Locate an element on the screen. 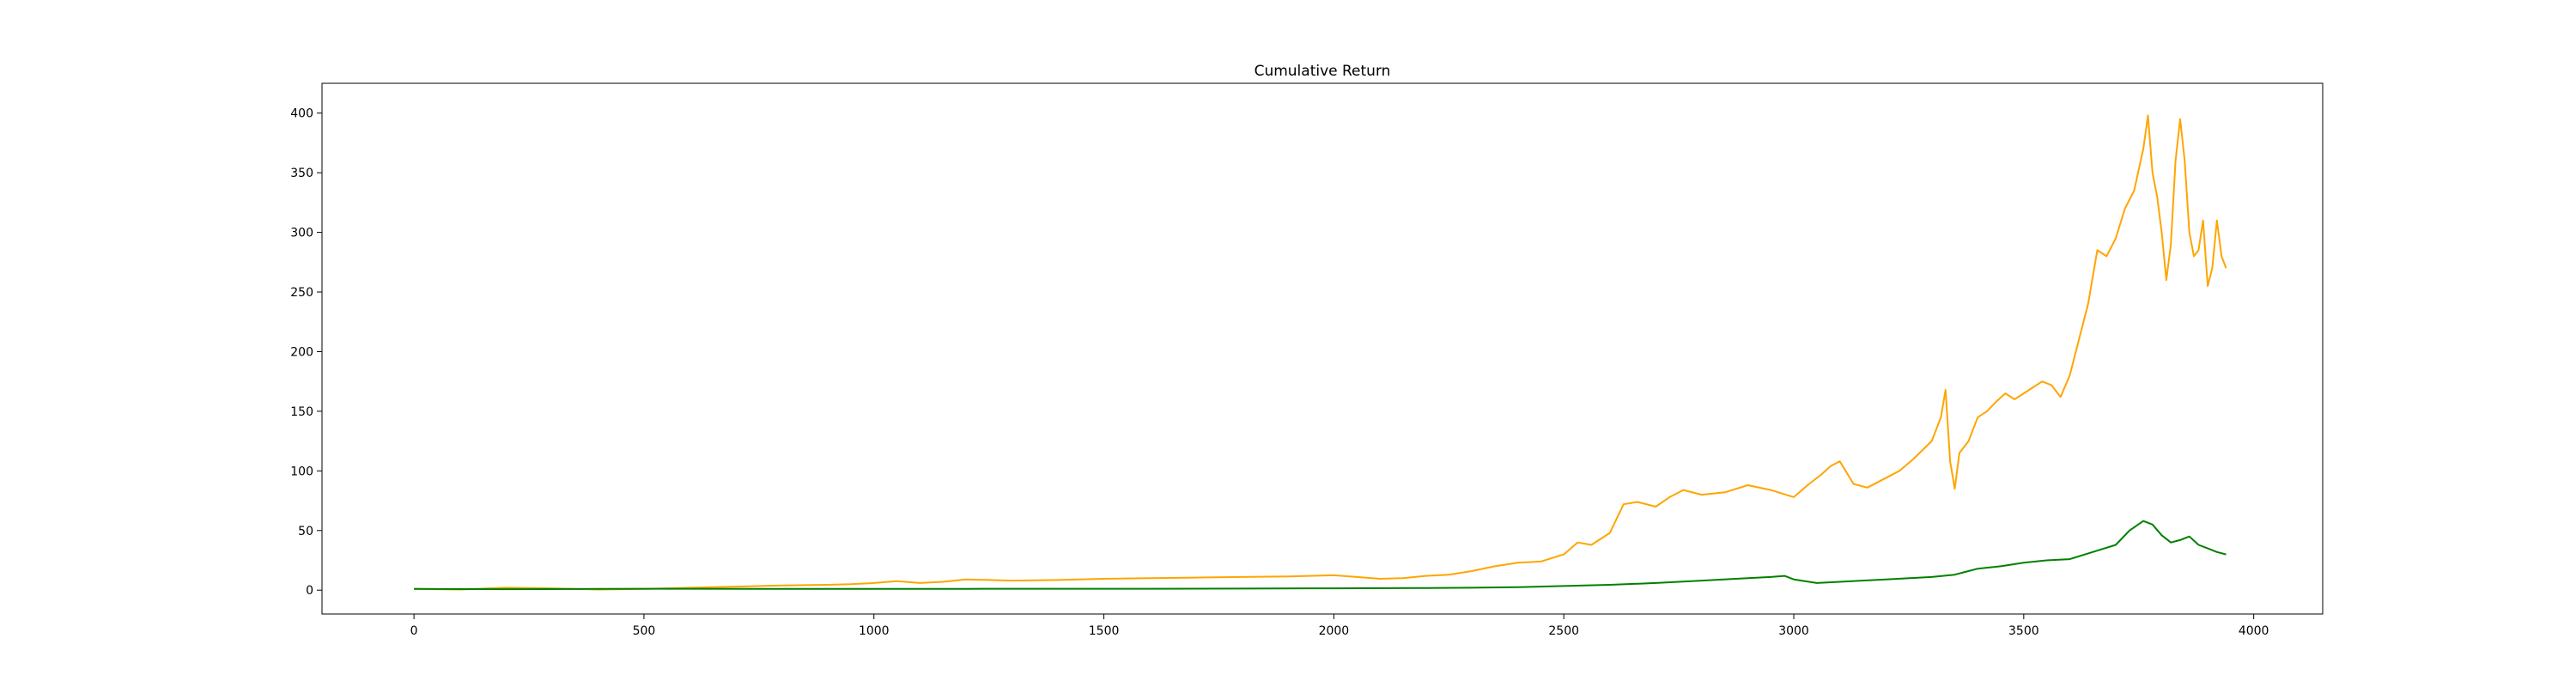  x-tick-label: 2500 is located at coordinates (1564, 631).